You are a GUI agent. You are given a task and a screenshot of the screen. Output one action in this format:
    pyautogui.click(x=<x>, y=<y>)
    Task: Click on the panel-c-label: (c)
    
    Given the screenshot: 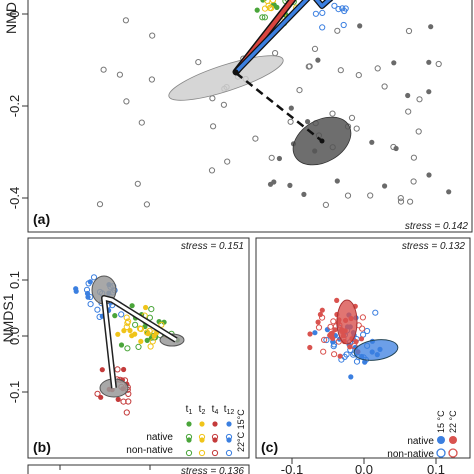 What is the action you would take?
    pyautogui.click(x=269, y=447)
    